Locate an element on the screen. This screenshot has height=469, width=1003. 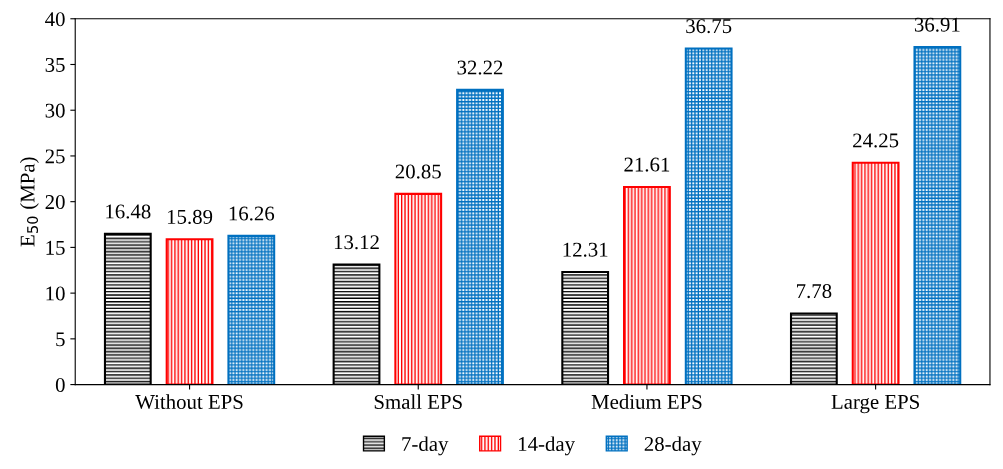
y-tick-label: 30 is located at coordinates (55, 110).